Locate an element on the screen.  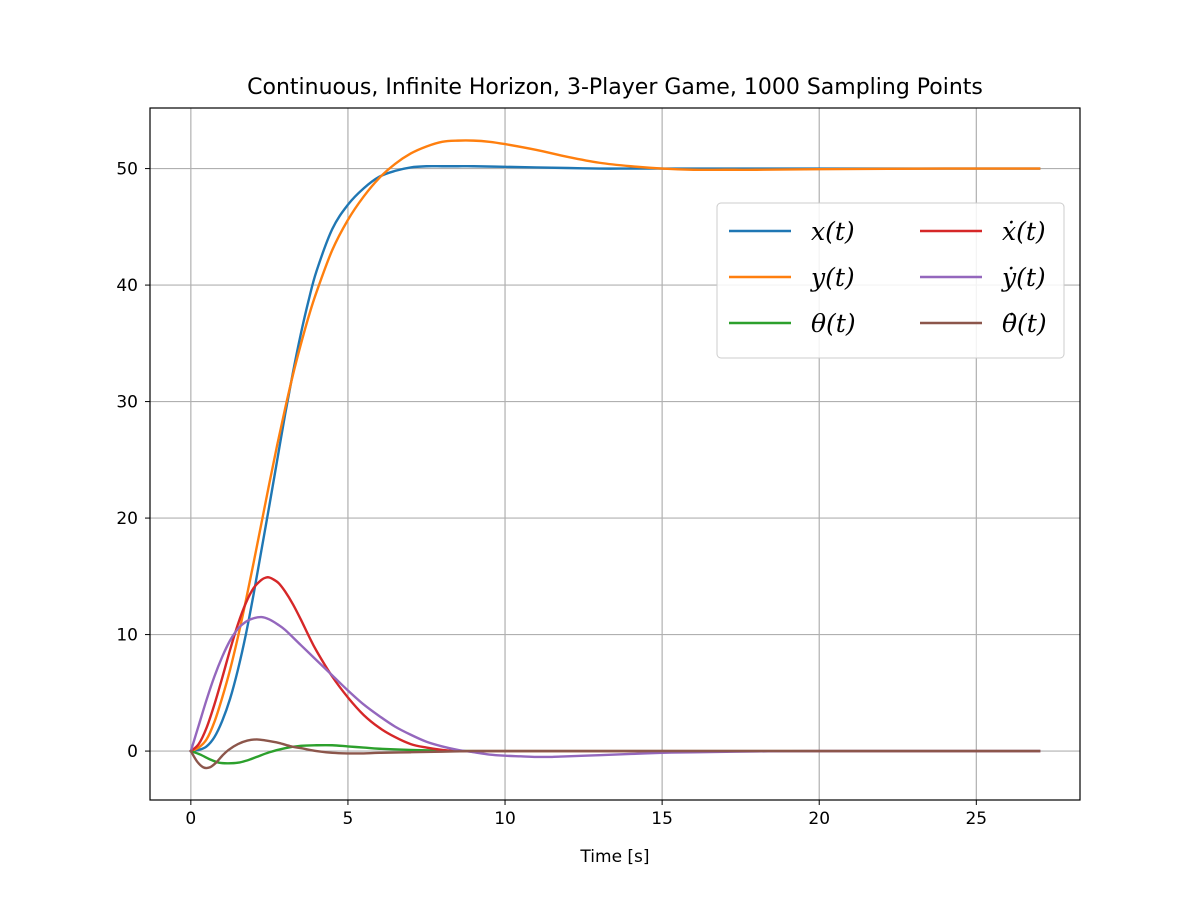
y-tick-label: 40 is located at coordinates (127, 286).